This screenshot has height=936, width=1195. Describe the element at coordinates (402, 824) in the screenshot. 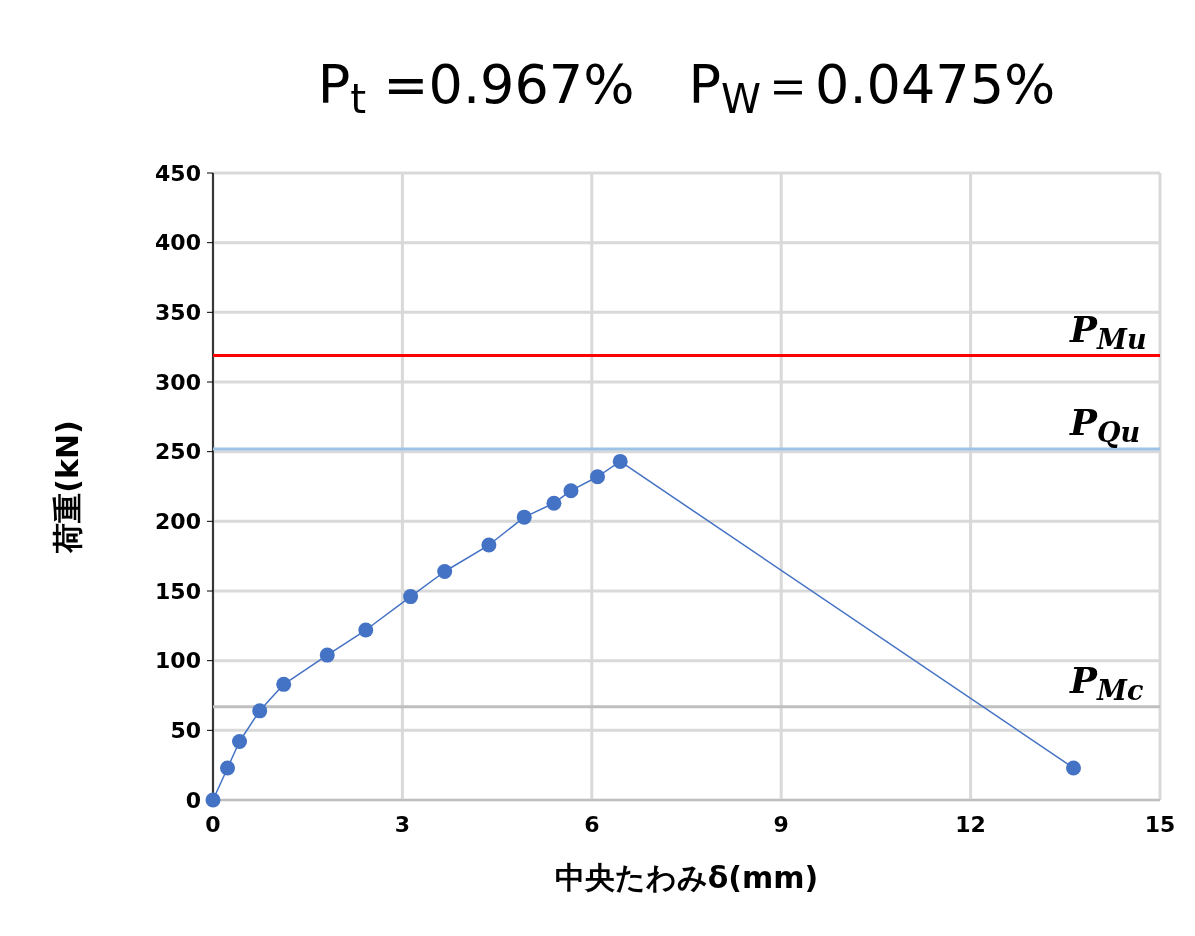

I see `x-tick-label: 3` at that location.